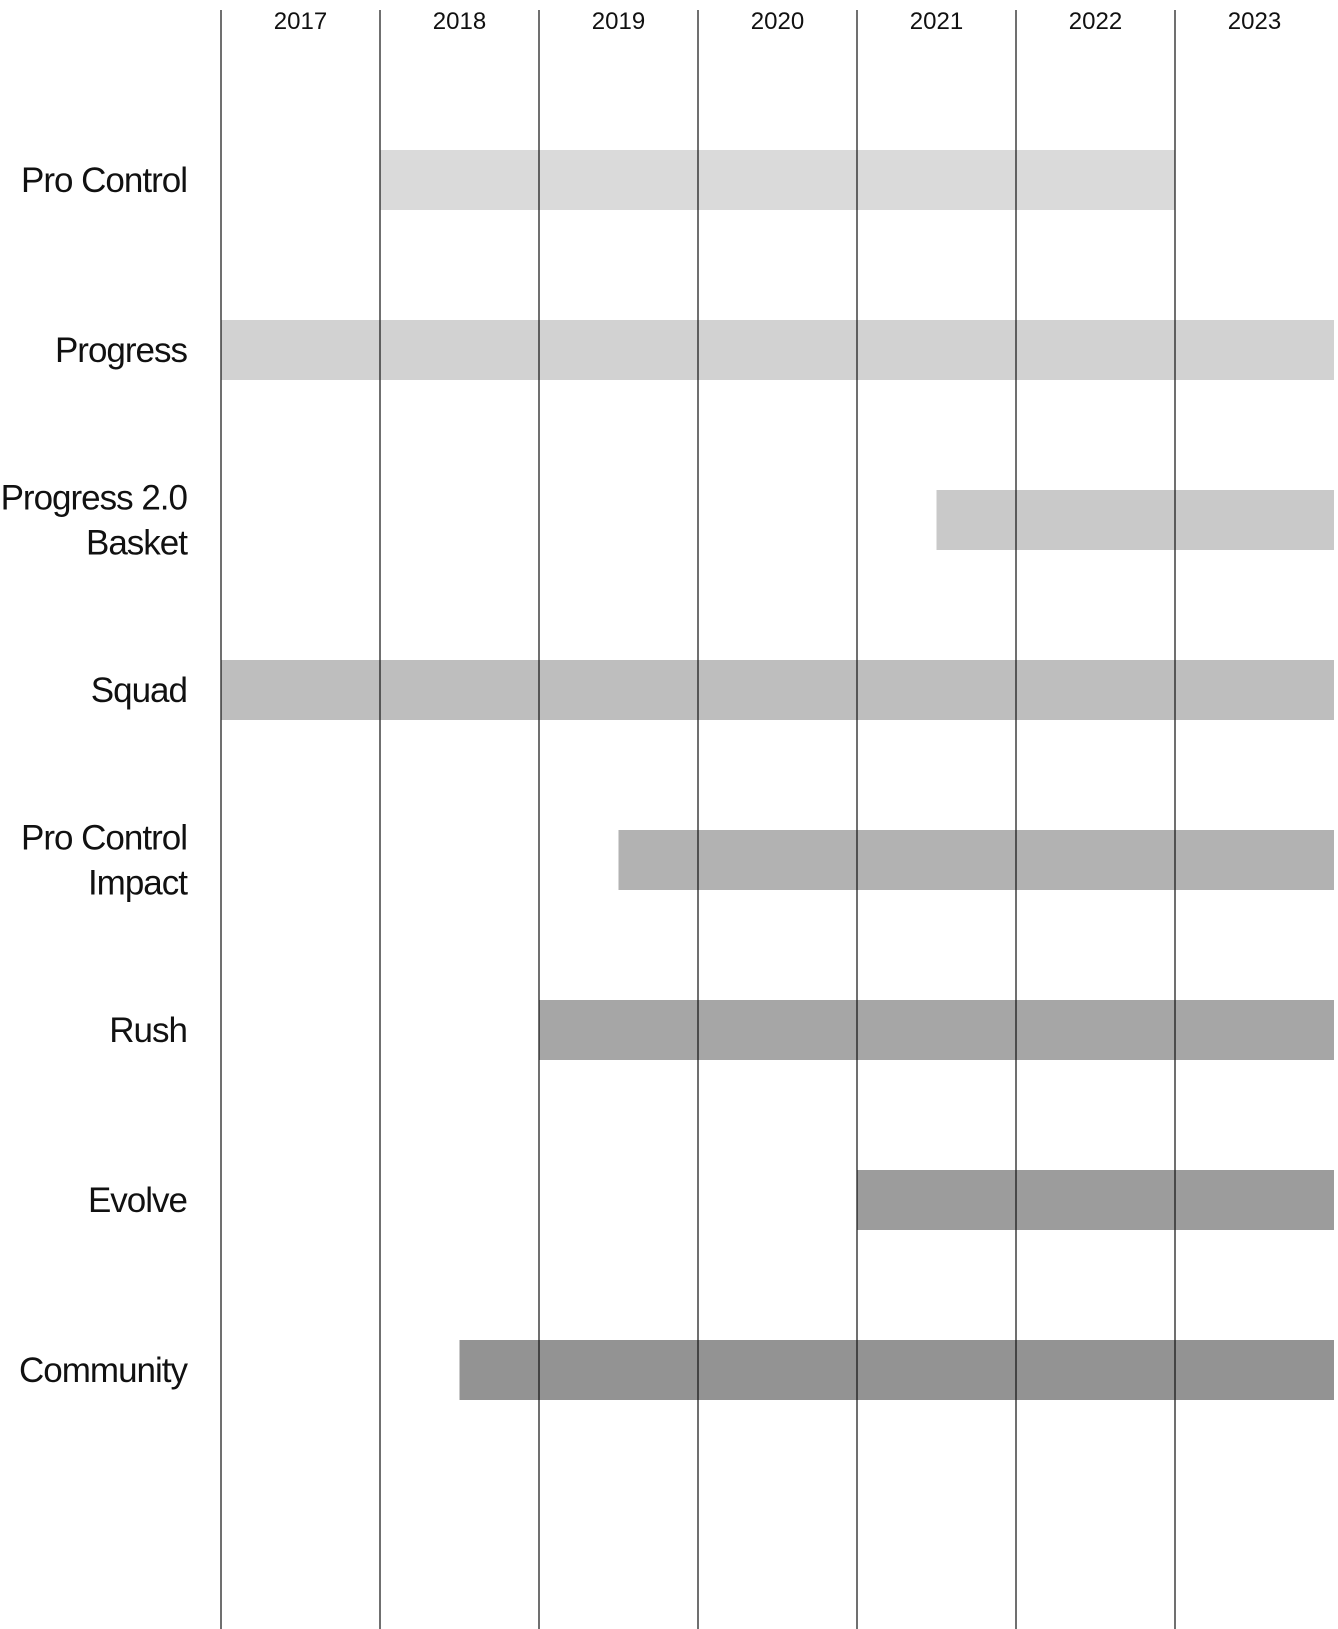 The width and height of the screenshot is (1338, 1629). I want to click on row-label-4-line-0: Pro Control, so click(104, 838).